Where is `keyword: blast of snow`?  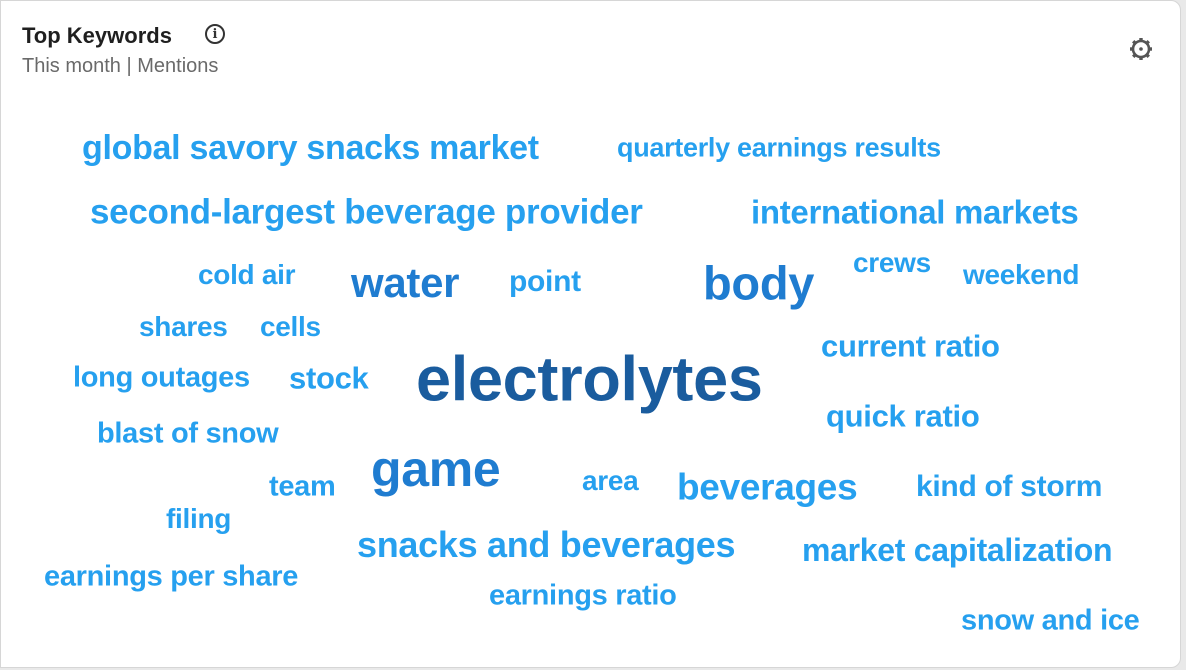 keyword: blast of snow is located at coordinates (188, 433).